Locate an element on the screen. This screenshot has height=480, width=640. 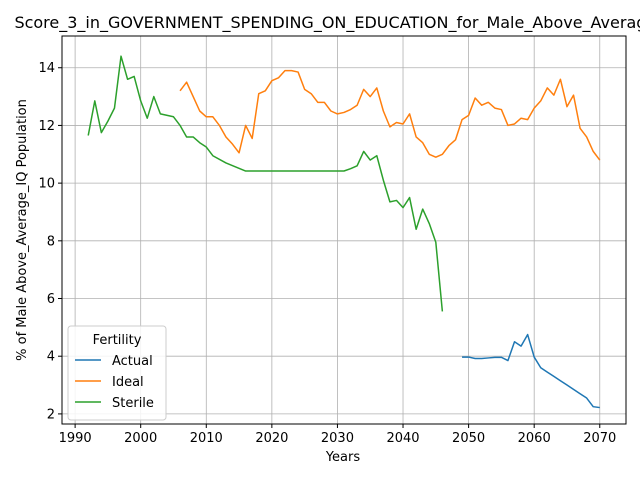
x-tick-label: 2050 is located at coordinates (468, 438).